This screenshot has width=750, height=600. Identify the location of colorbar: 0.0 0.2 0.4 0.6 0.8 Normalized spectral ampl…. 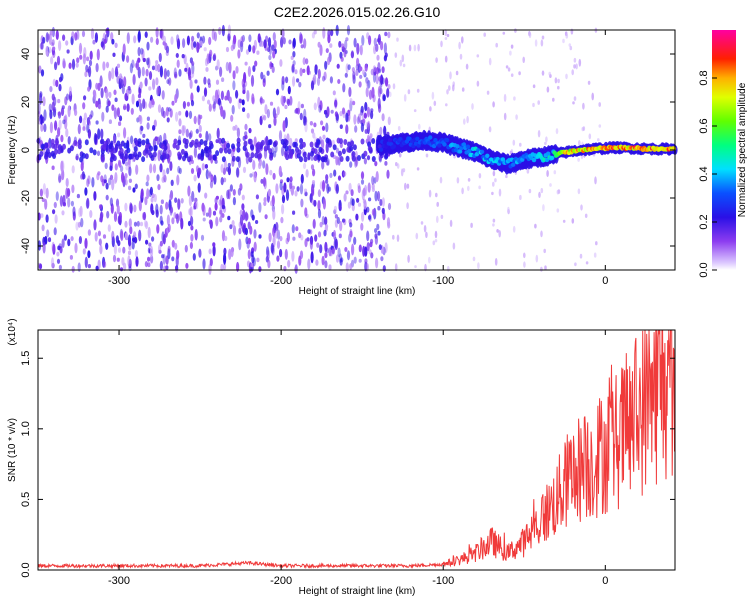
(723, 154).